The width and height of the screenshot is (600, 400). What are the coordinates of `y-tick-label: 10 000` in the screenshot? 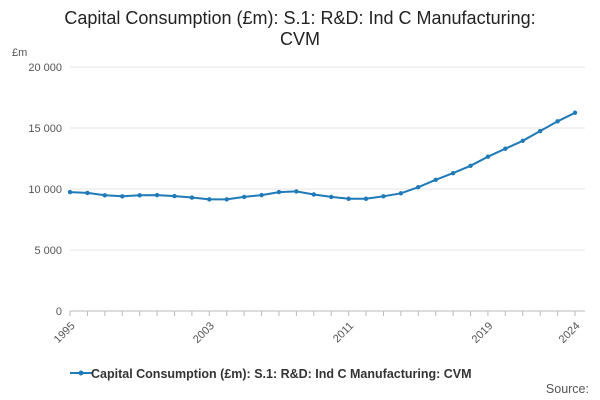 It's located at (45, 190).